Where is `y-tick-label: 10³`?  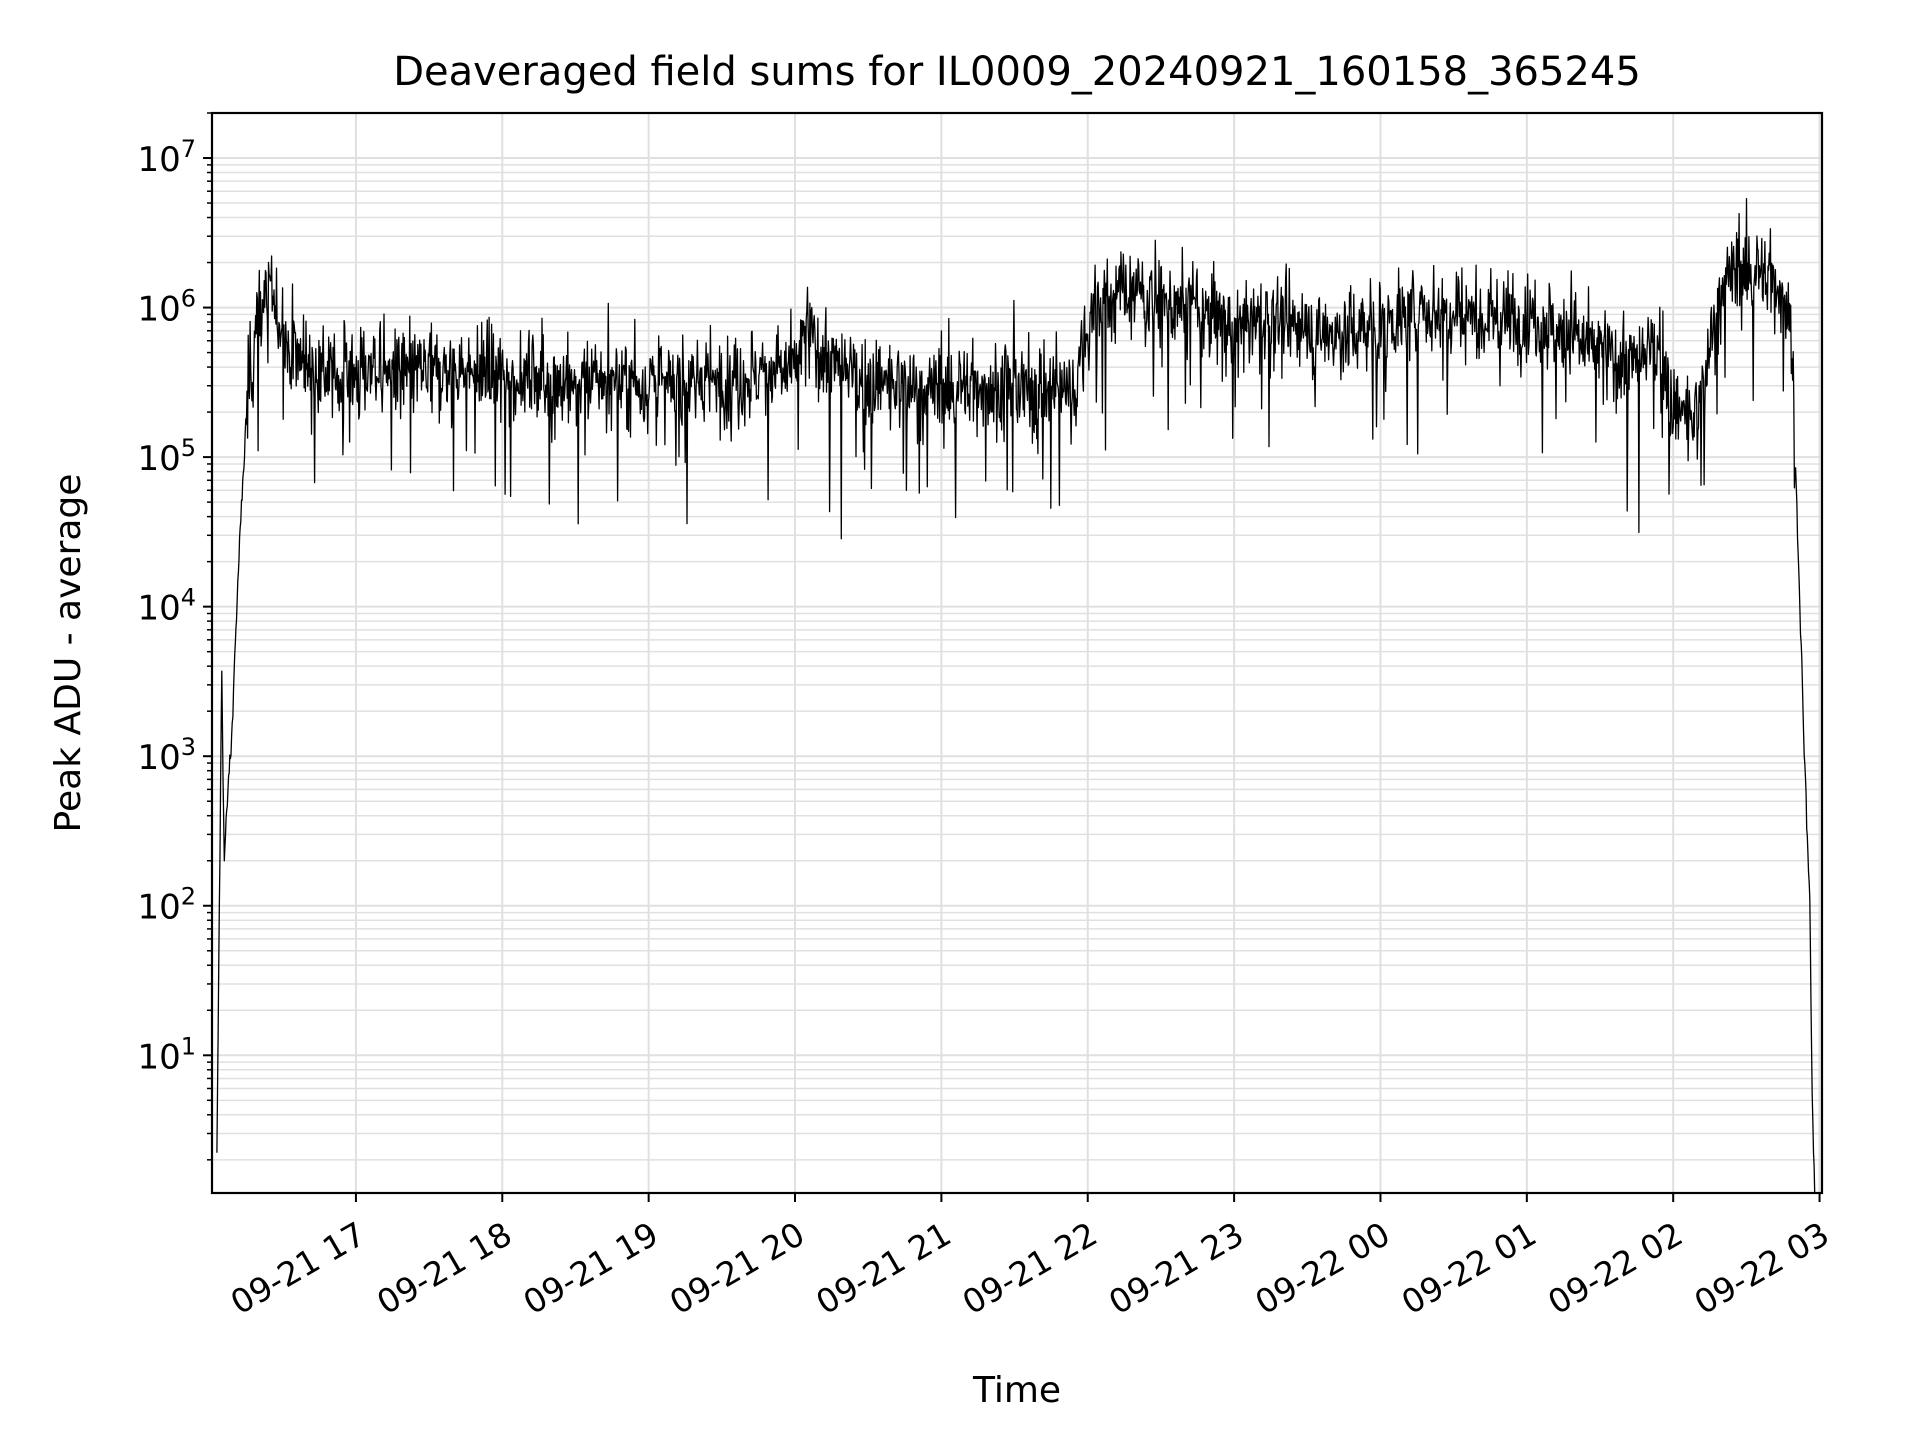
y-tick-label: 10³ is located at coordinates (166, 755).